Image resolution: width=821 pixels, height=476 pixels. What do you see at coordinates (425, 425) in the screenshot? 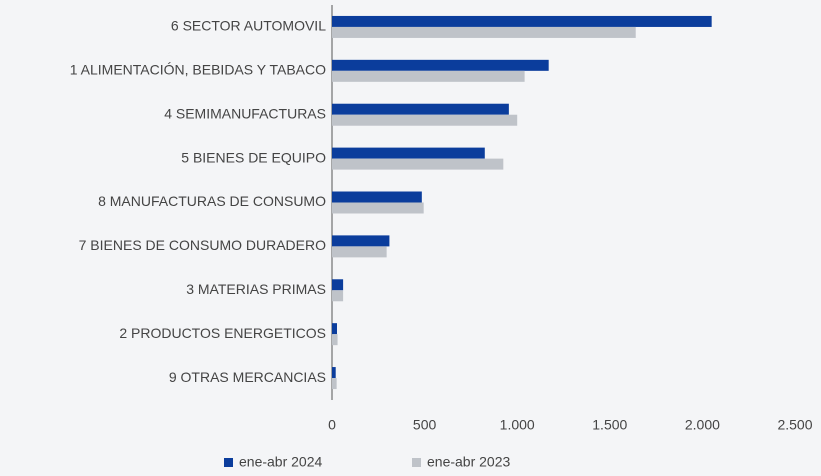
I see `x-tick-label: 500` at bounding box center [425, 425].